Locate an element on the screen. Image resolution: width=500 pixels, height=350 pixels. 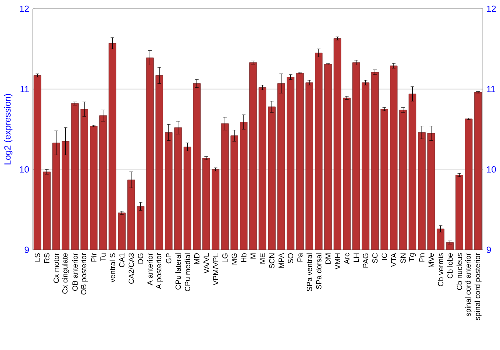
y2-tick-label: 11 is located at coordinates (491, 89).